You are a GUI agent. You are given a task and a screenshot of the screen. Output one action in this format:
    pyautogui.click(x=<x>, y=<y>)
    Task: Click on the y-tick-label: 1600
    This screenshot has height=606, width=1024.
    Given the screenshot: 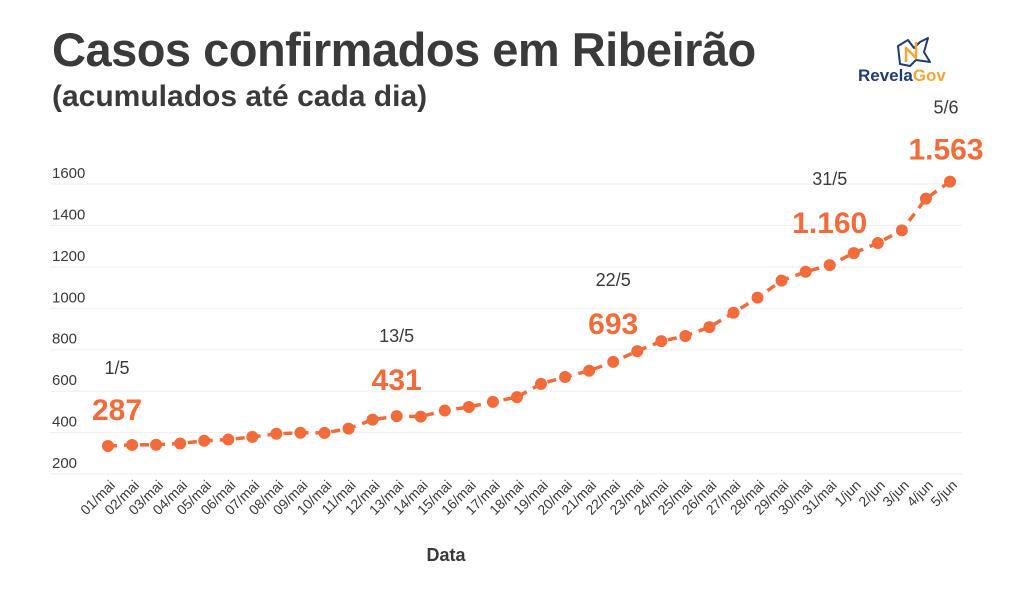 What is the action you would take?
    pyautogui.click(x=68, y=173)
    